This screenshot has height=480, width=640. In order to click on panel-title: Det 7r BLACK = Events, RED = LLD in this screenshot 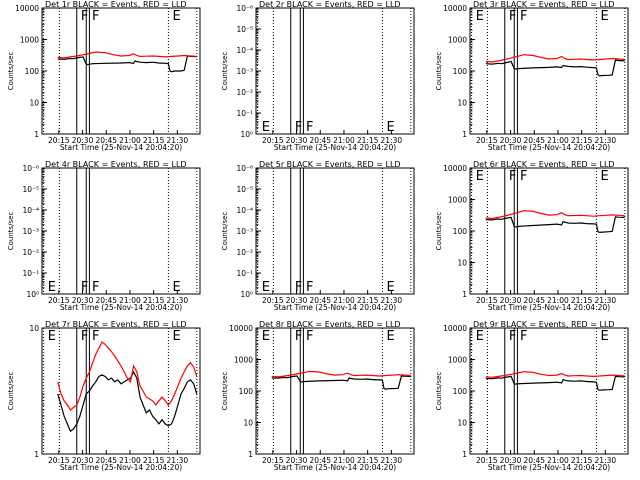, I will do `click(116, 324)`.